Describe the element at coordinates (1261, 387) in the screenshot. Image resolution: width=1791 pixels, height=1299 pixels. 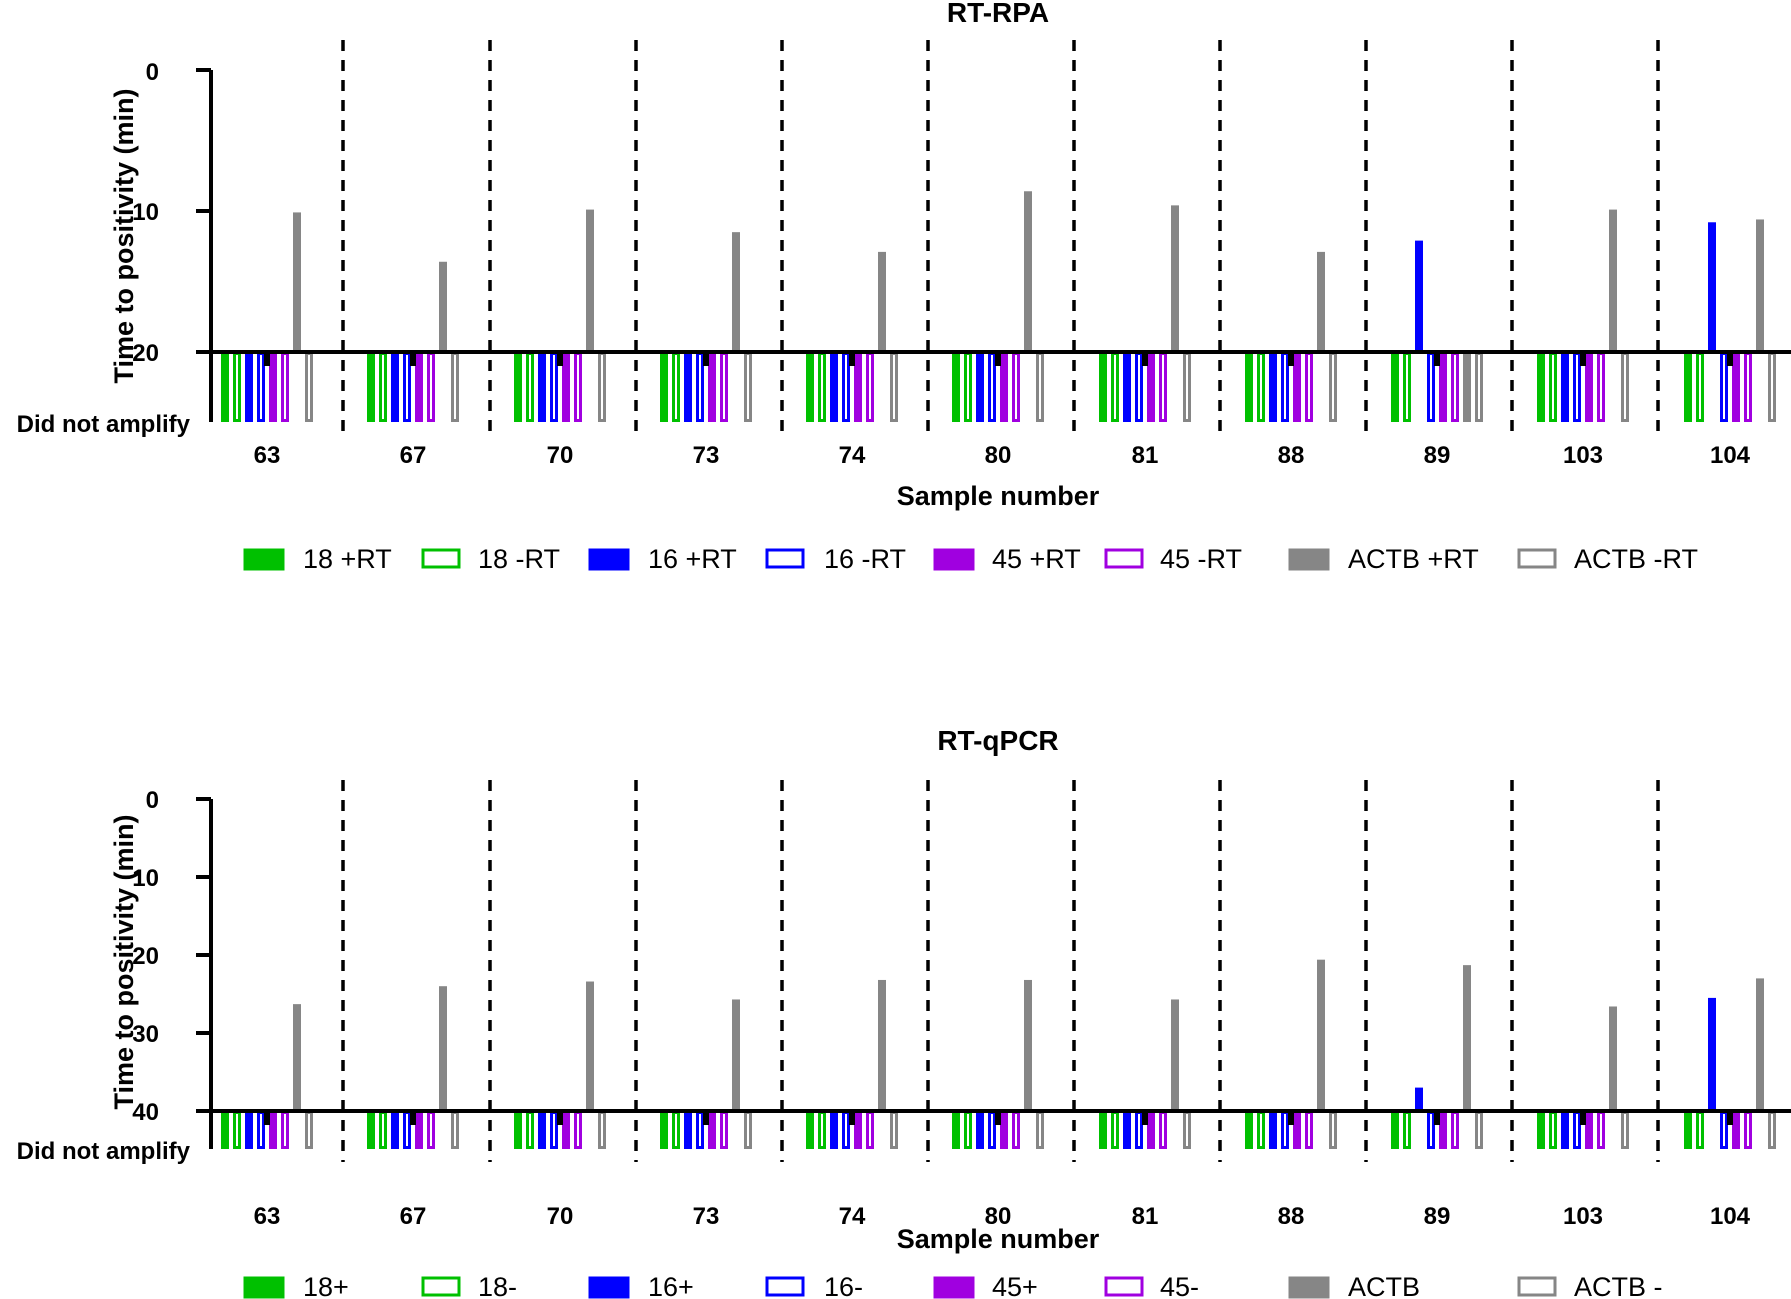
I see `bar-did-not-amplify-rpa-88-s1` at that location.